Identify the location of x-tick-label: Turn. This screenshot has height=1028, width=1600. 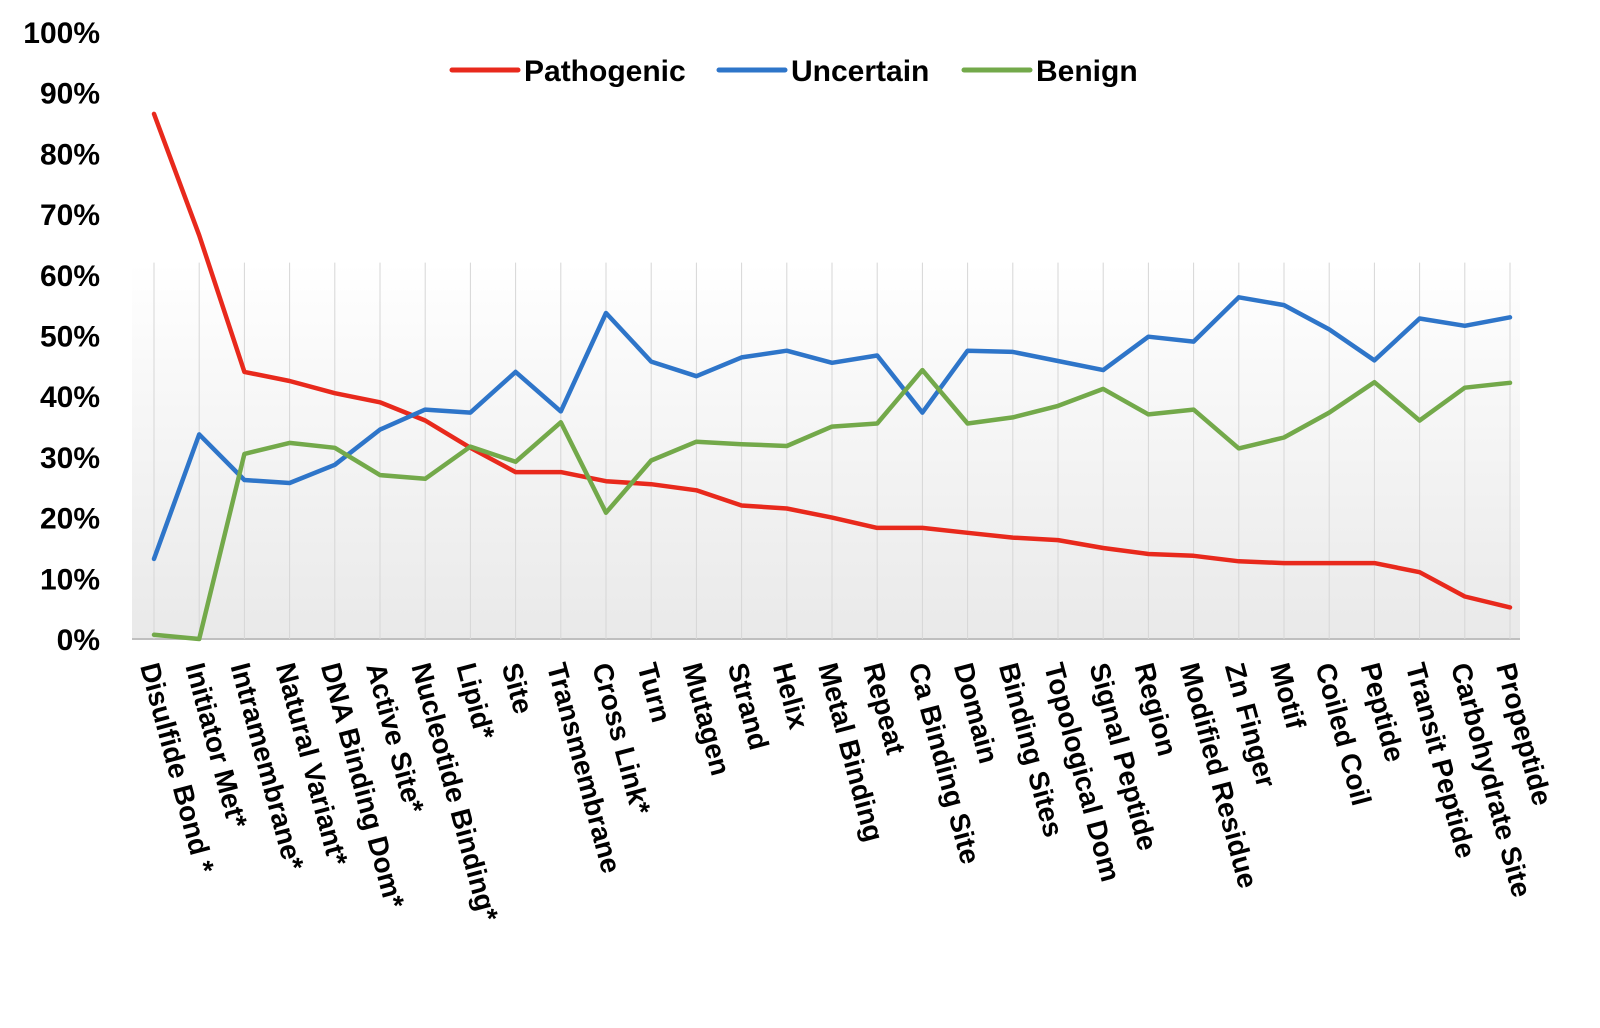
(654, 693).